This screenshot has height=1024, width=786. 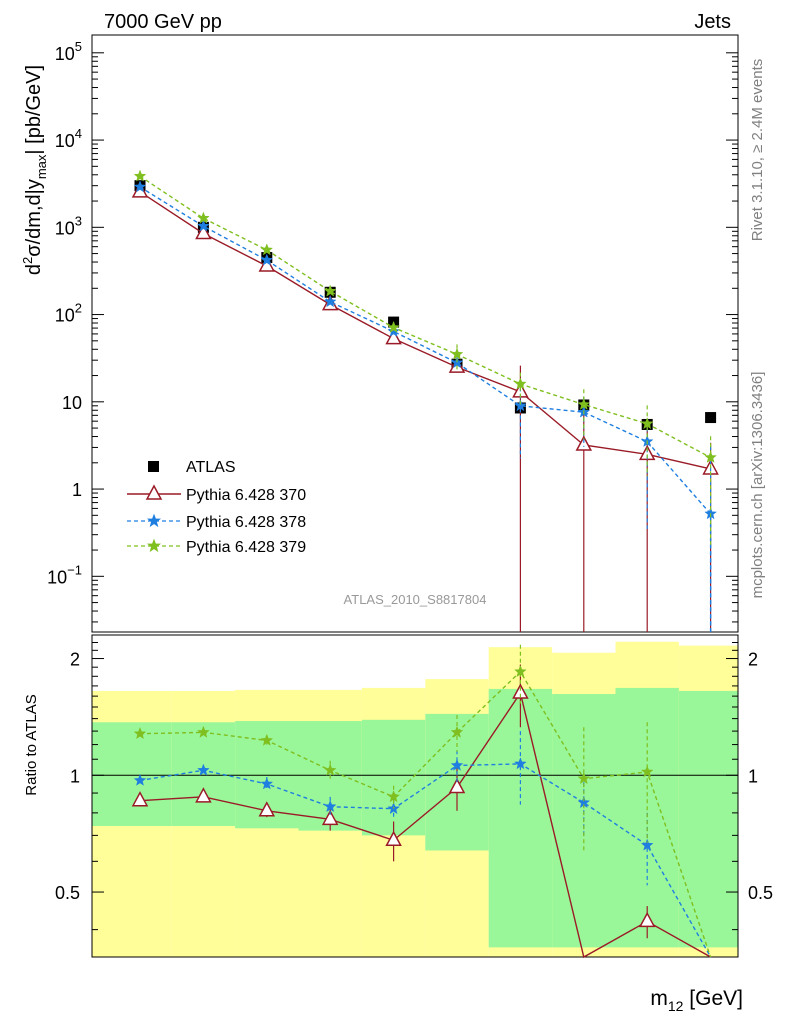 I want to click on rivet-version-label: Rivet 3.1.10, ≥ 2.4M events, so click(x=757, y=150).